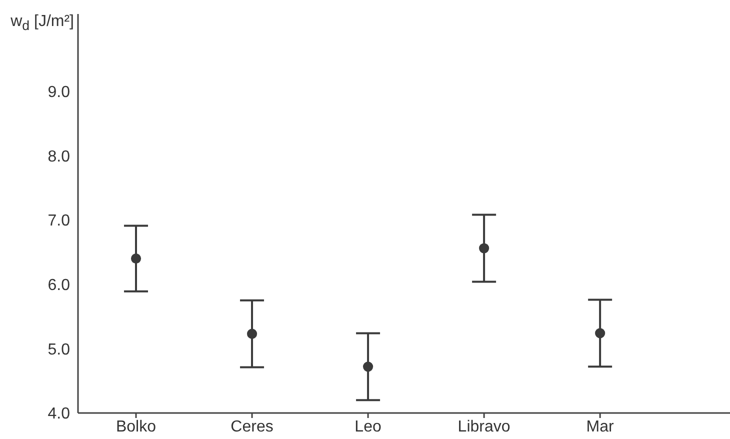  I want to click on y-tick-label: 9.0, so click(59, 92).